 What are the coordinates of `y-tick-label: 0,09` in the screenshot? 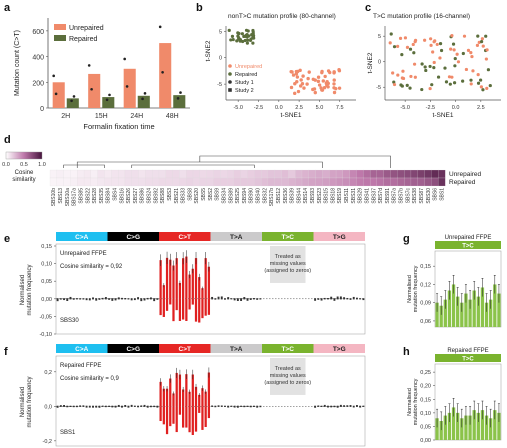 It's located at (425, 304).